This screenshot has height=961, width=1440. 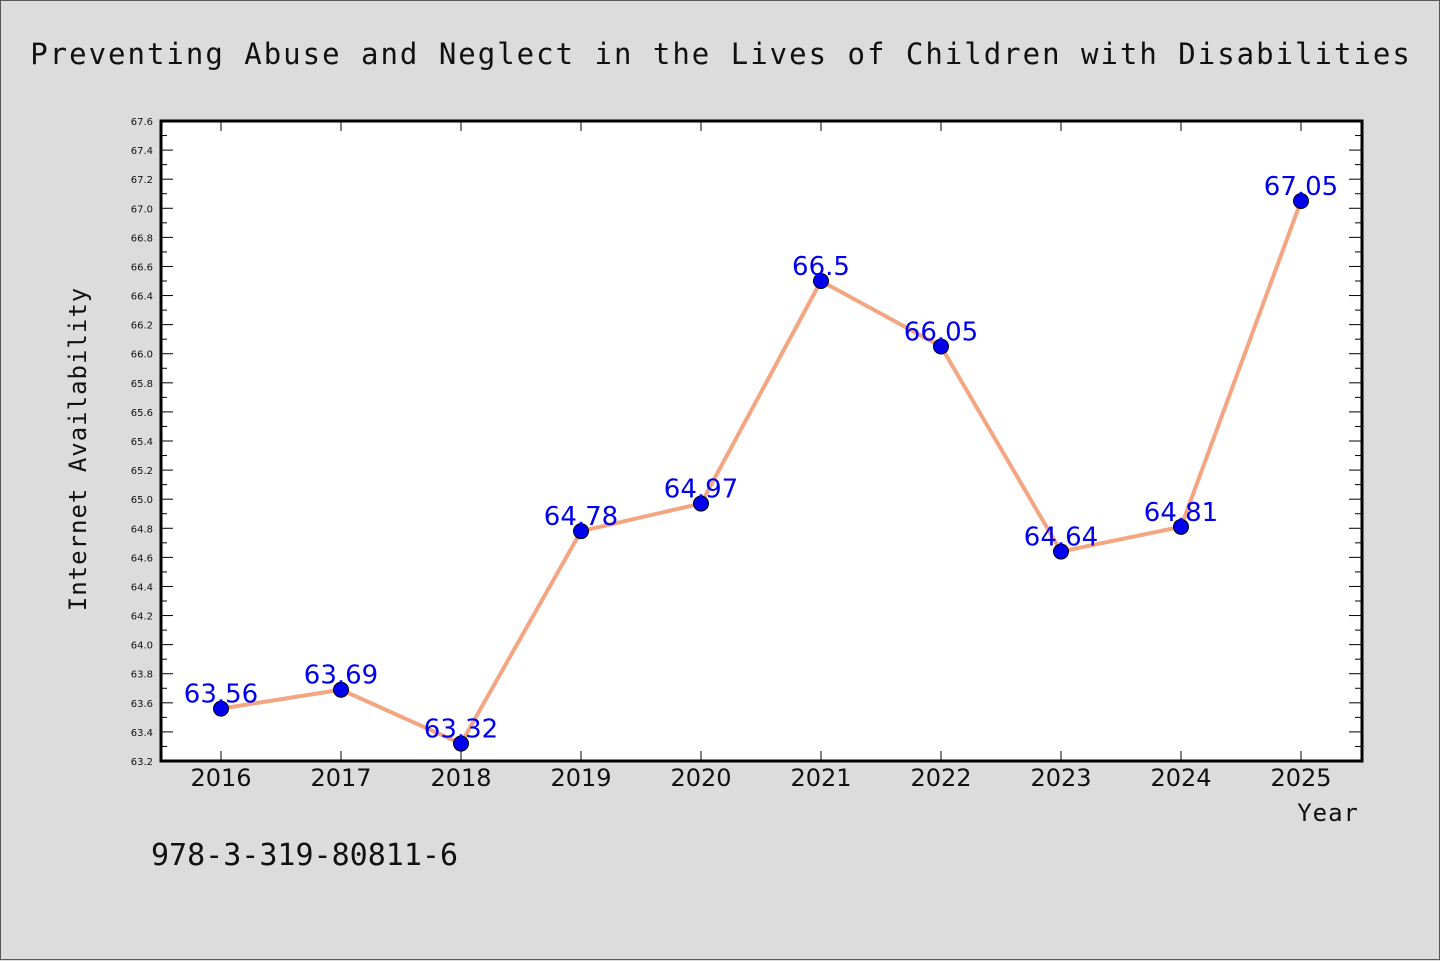 I want to click on y-tick-label: 67.0, so click(x=142, y=209).